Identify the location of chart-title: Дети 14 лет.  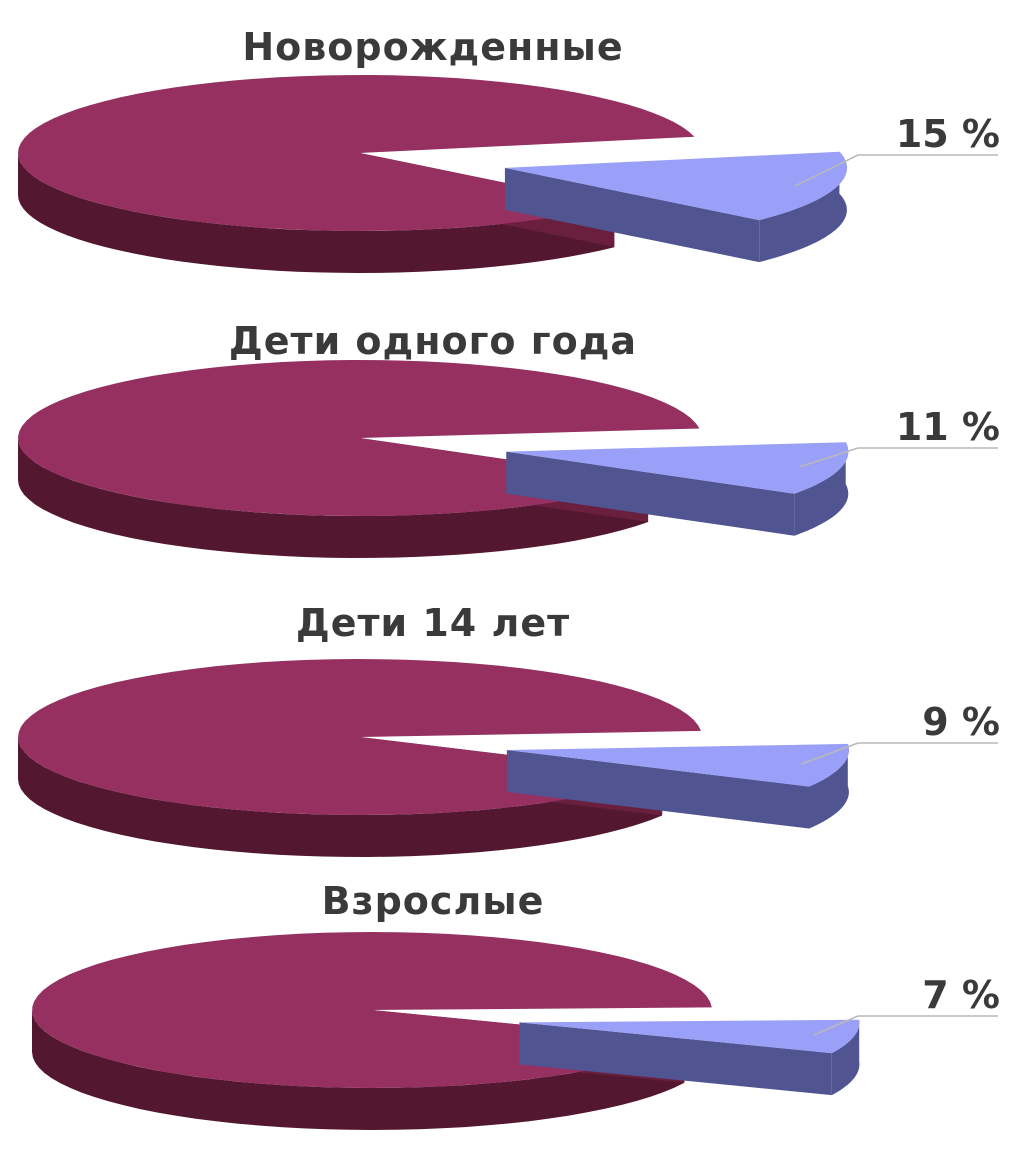
(433, 623).